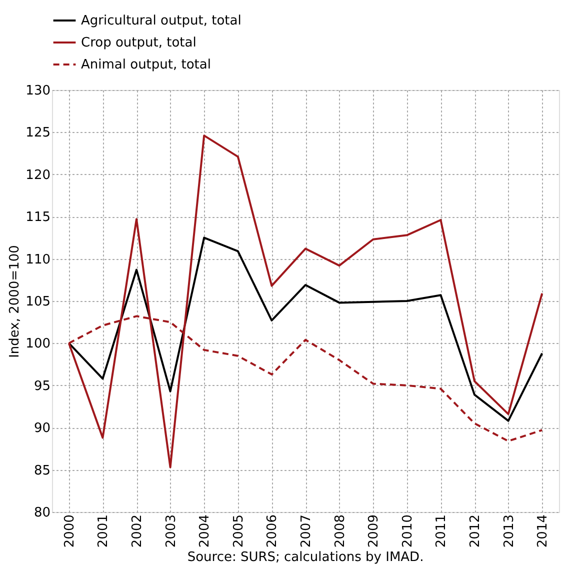  I want to click on y-axis-title: Index, 2000=100, so click(15, 301).